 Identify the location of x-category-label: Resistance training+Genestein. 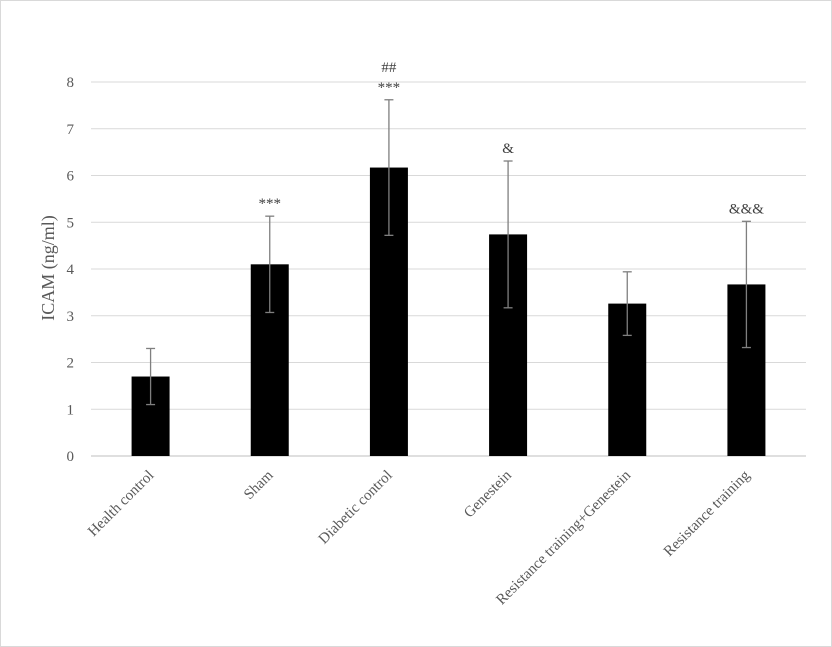
(563, 537).